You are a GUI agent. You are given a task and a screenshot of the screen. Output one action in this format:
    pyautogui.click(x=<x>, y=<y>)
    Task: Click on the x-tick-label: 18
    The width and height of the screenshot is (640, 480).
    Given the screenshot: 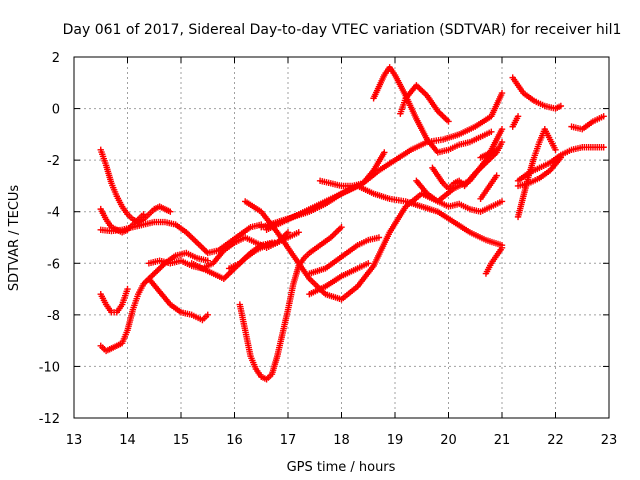 What is the action you would take?
    pyautogui.click(x=341, y=440)
    